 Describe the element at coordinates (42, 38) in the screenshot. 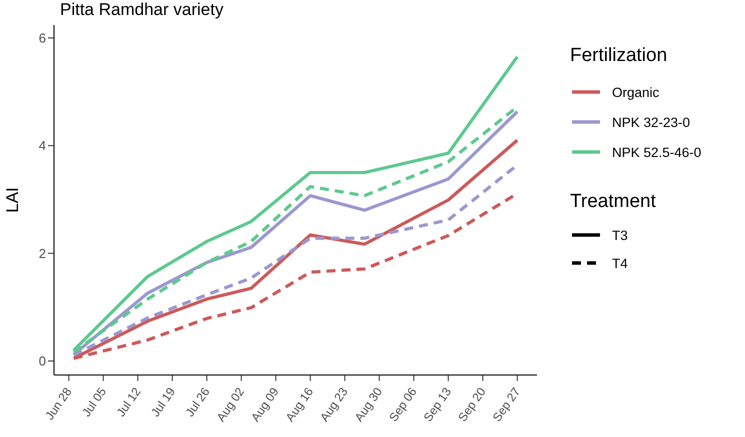

I see `y-tick-label: 6` at that location.